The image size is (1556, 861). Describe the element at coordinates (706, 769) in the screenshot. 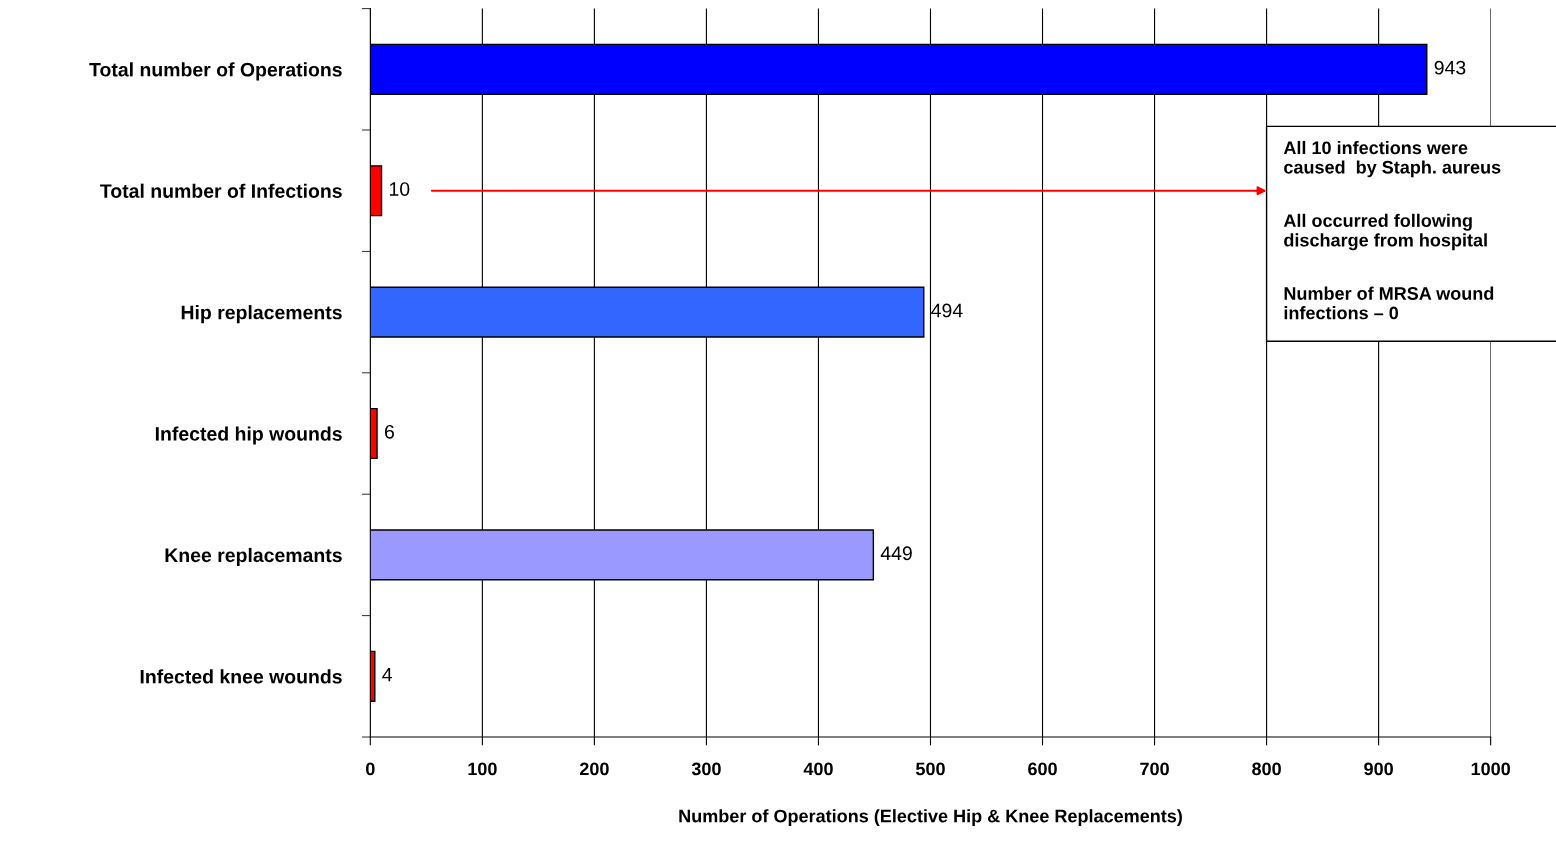

I see `x-tick-label: 300` at that location.